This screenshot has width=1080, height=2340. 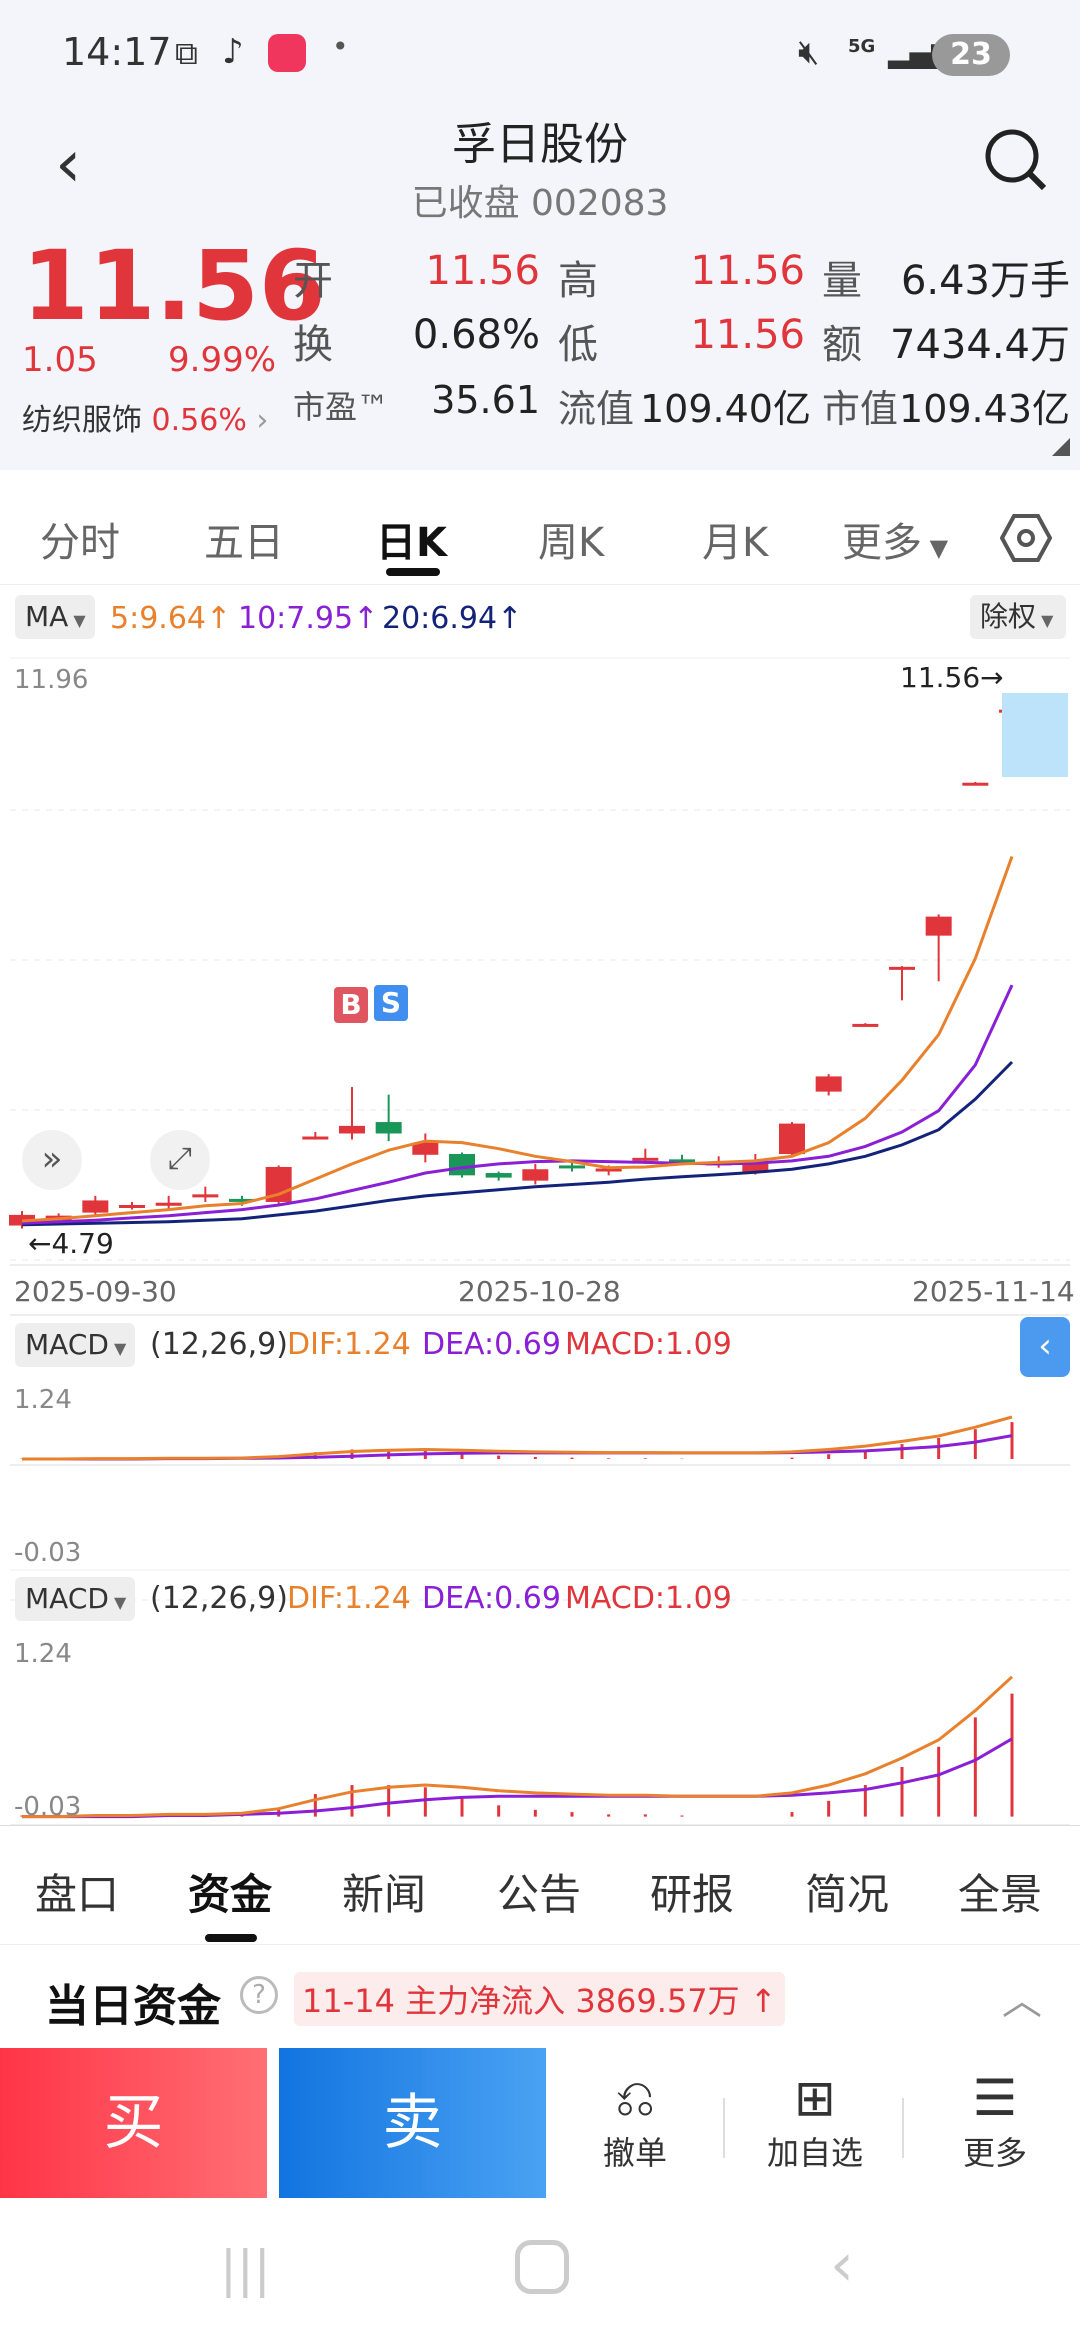 I want to click on macd2-selector-label: MACD, so click(x=67, y=1598).